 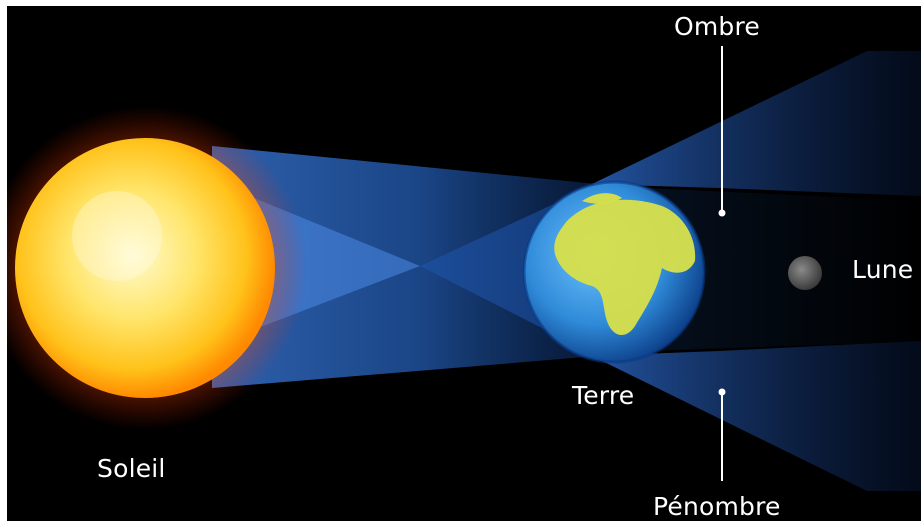 I want to click on earth-label: Terre, so click(x=603, y=395).